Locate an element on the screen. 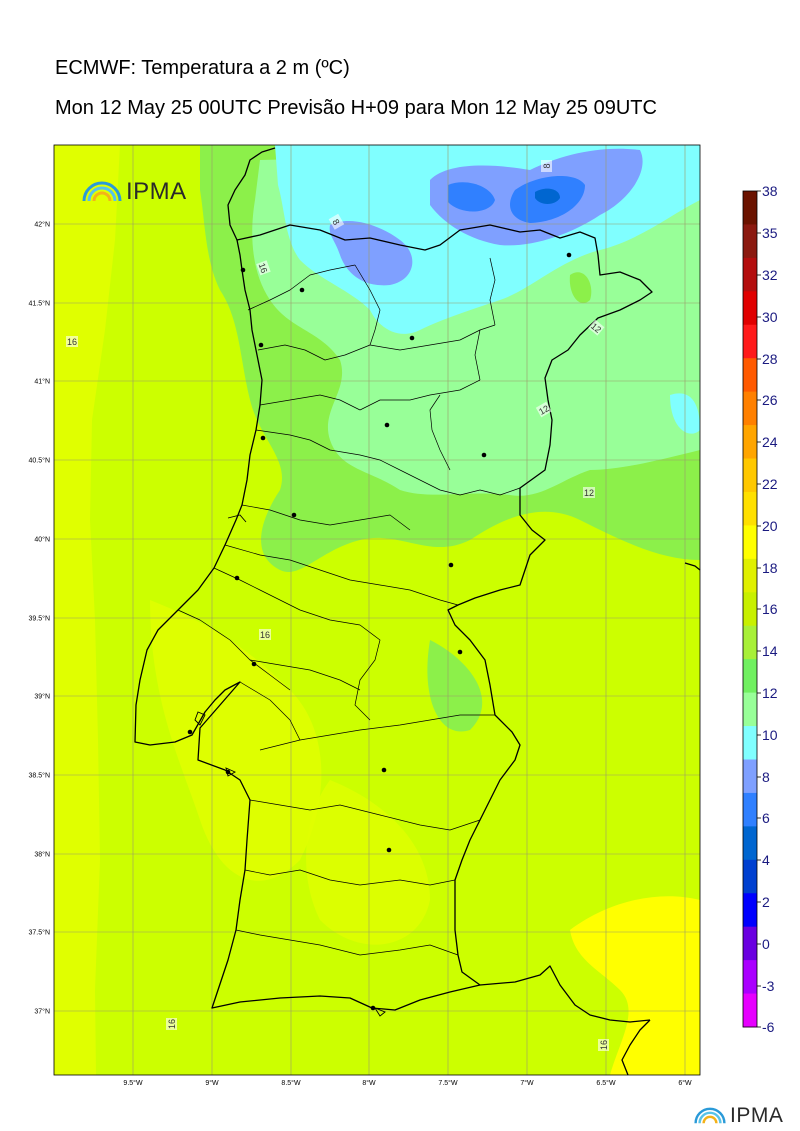 This screenshot has width=800, height=1131. lon-label: 9.5°W is located at coordinates (133, 1083).